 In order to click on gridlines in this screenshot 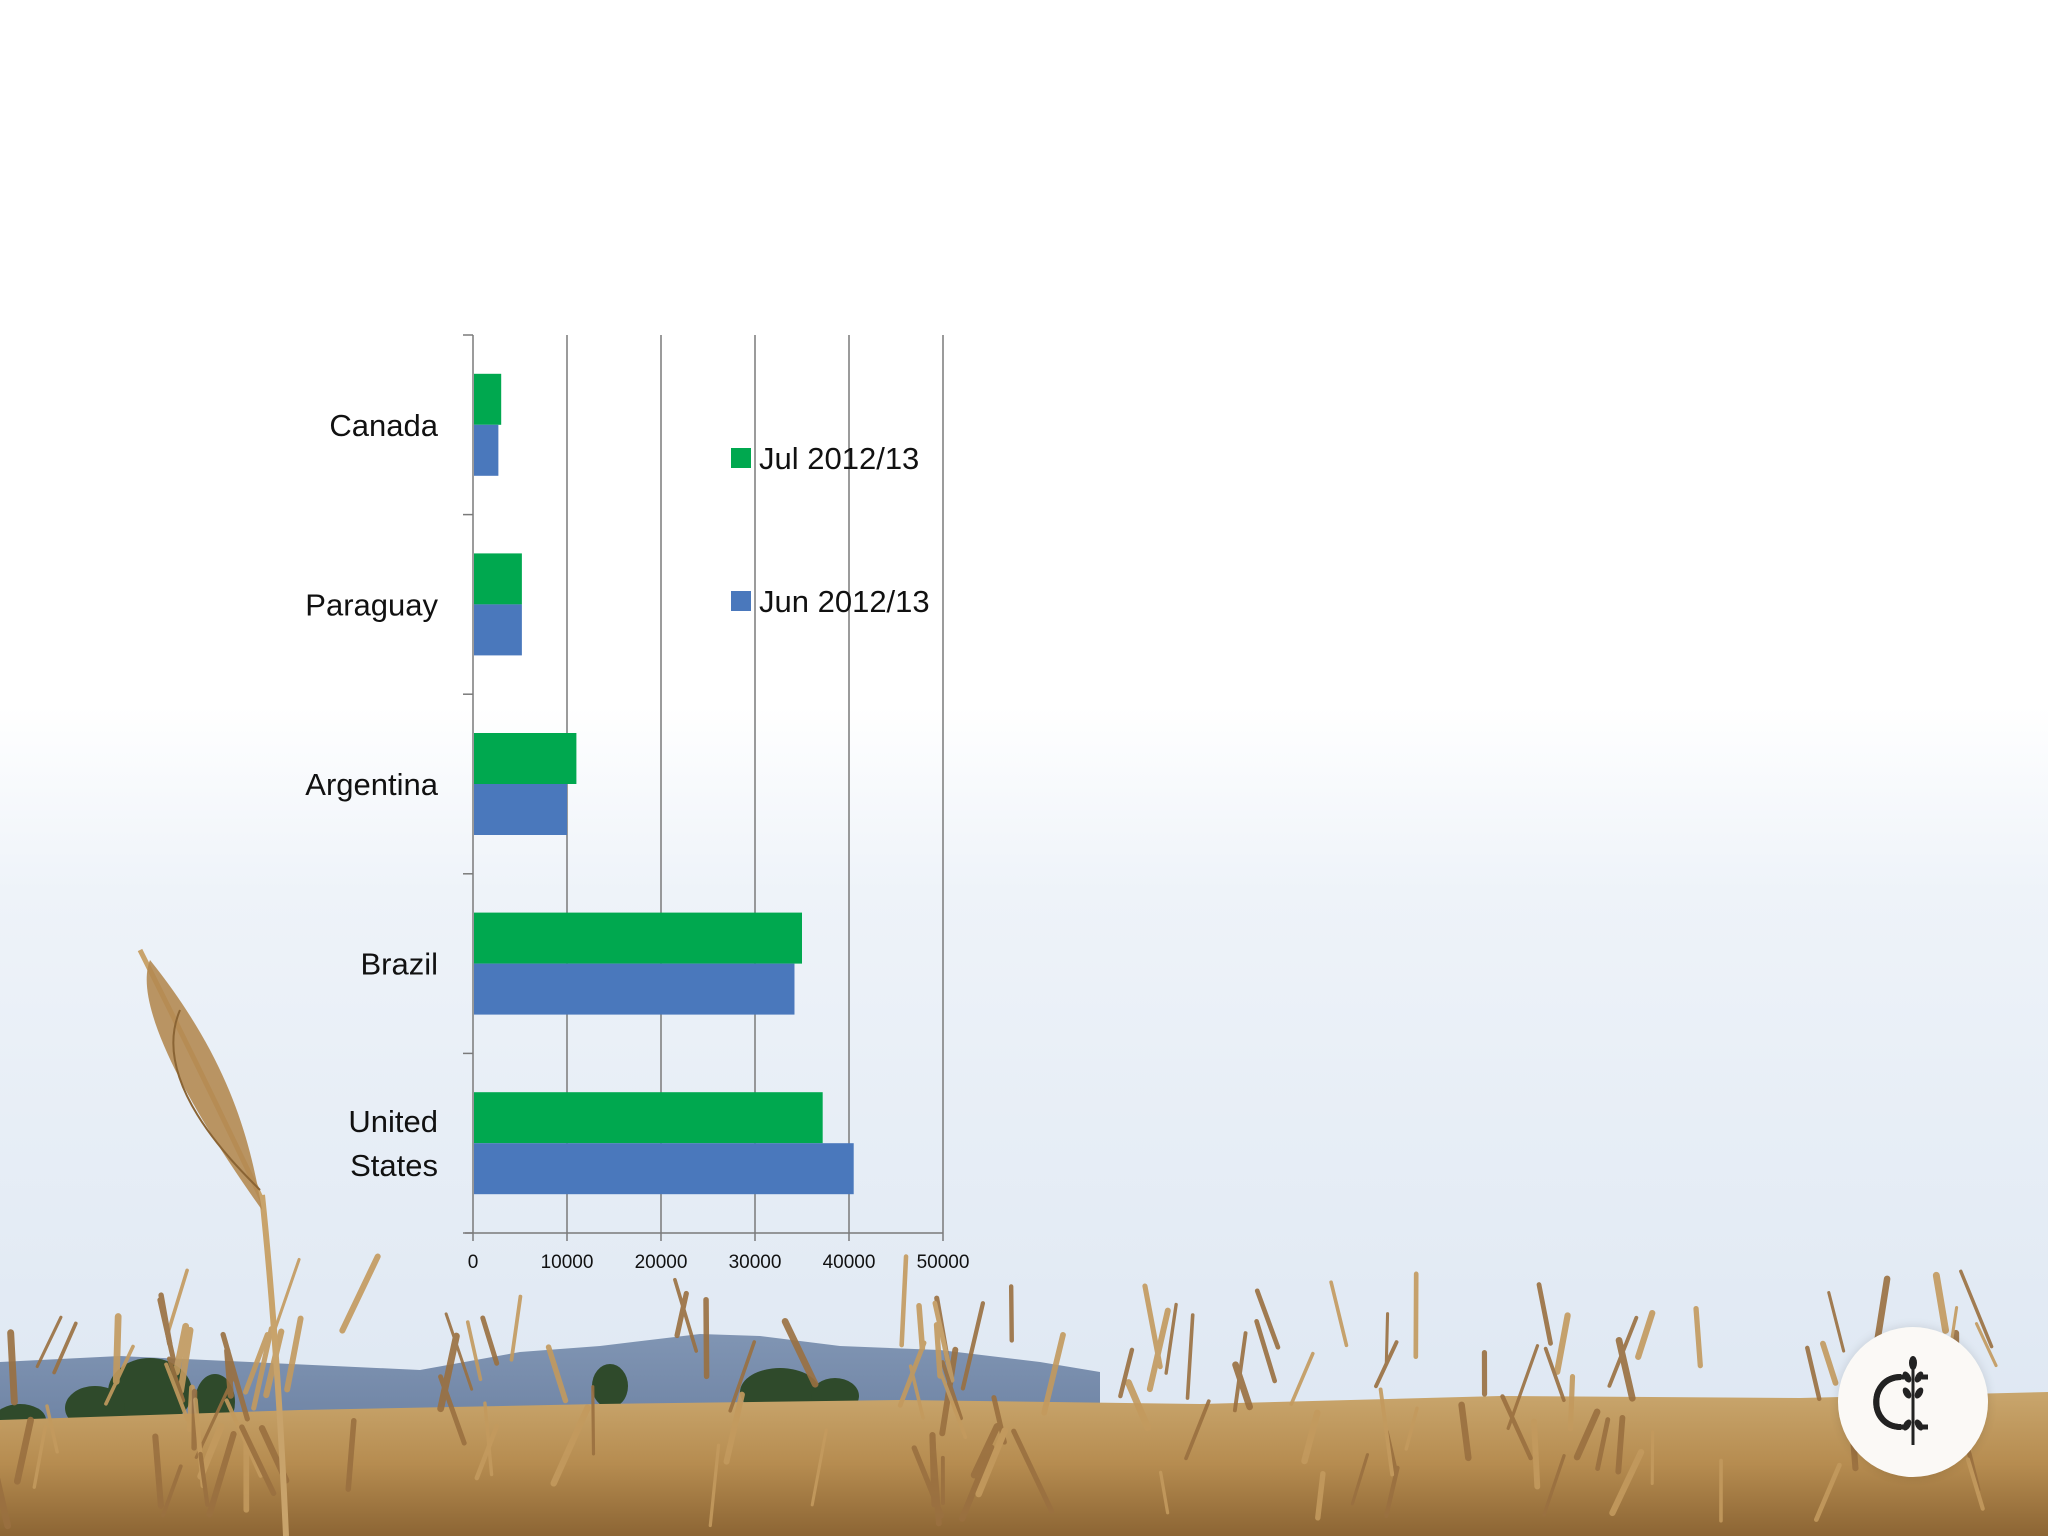, I will do `click(755, 784)`.